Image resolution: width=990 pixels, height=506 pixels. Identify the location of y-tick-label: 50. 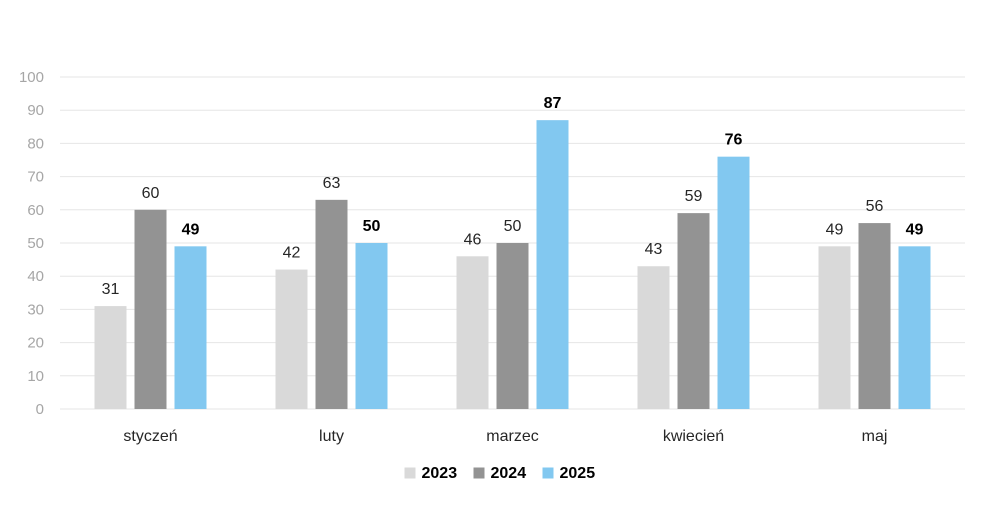
(35, 243).